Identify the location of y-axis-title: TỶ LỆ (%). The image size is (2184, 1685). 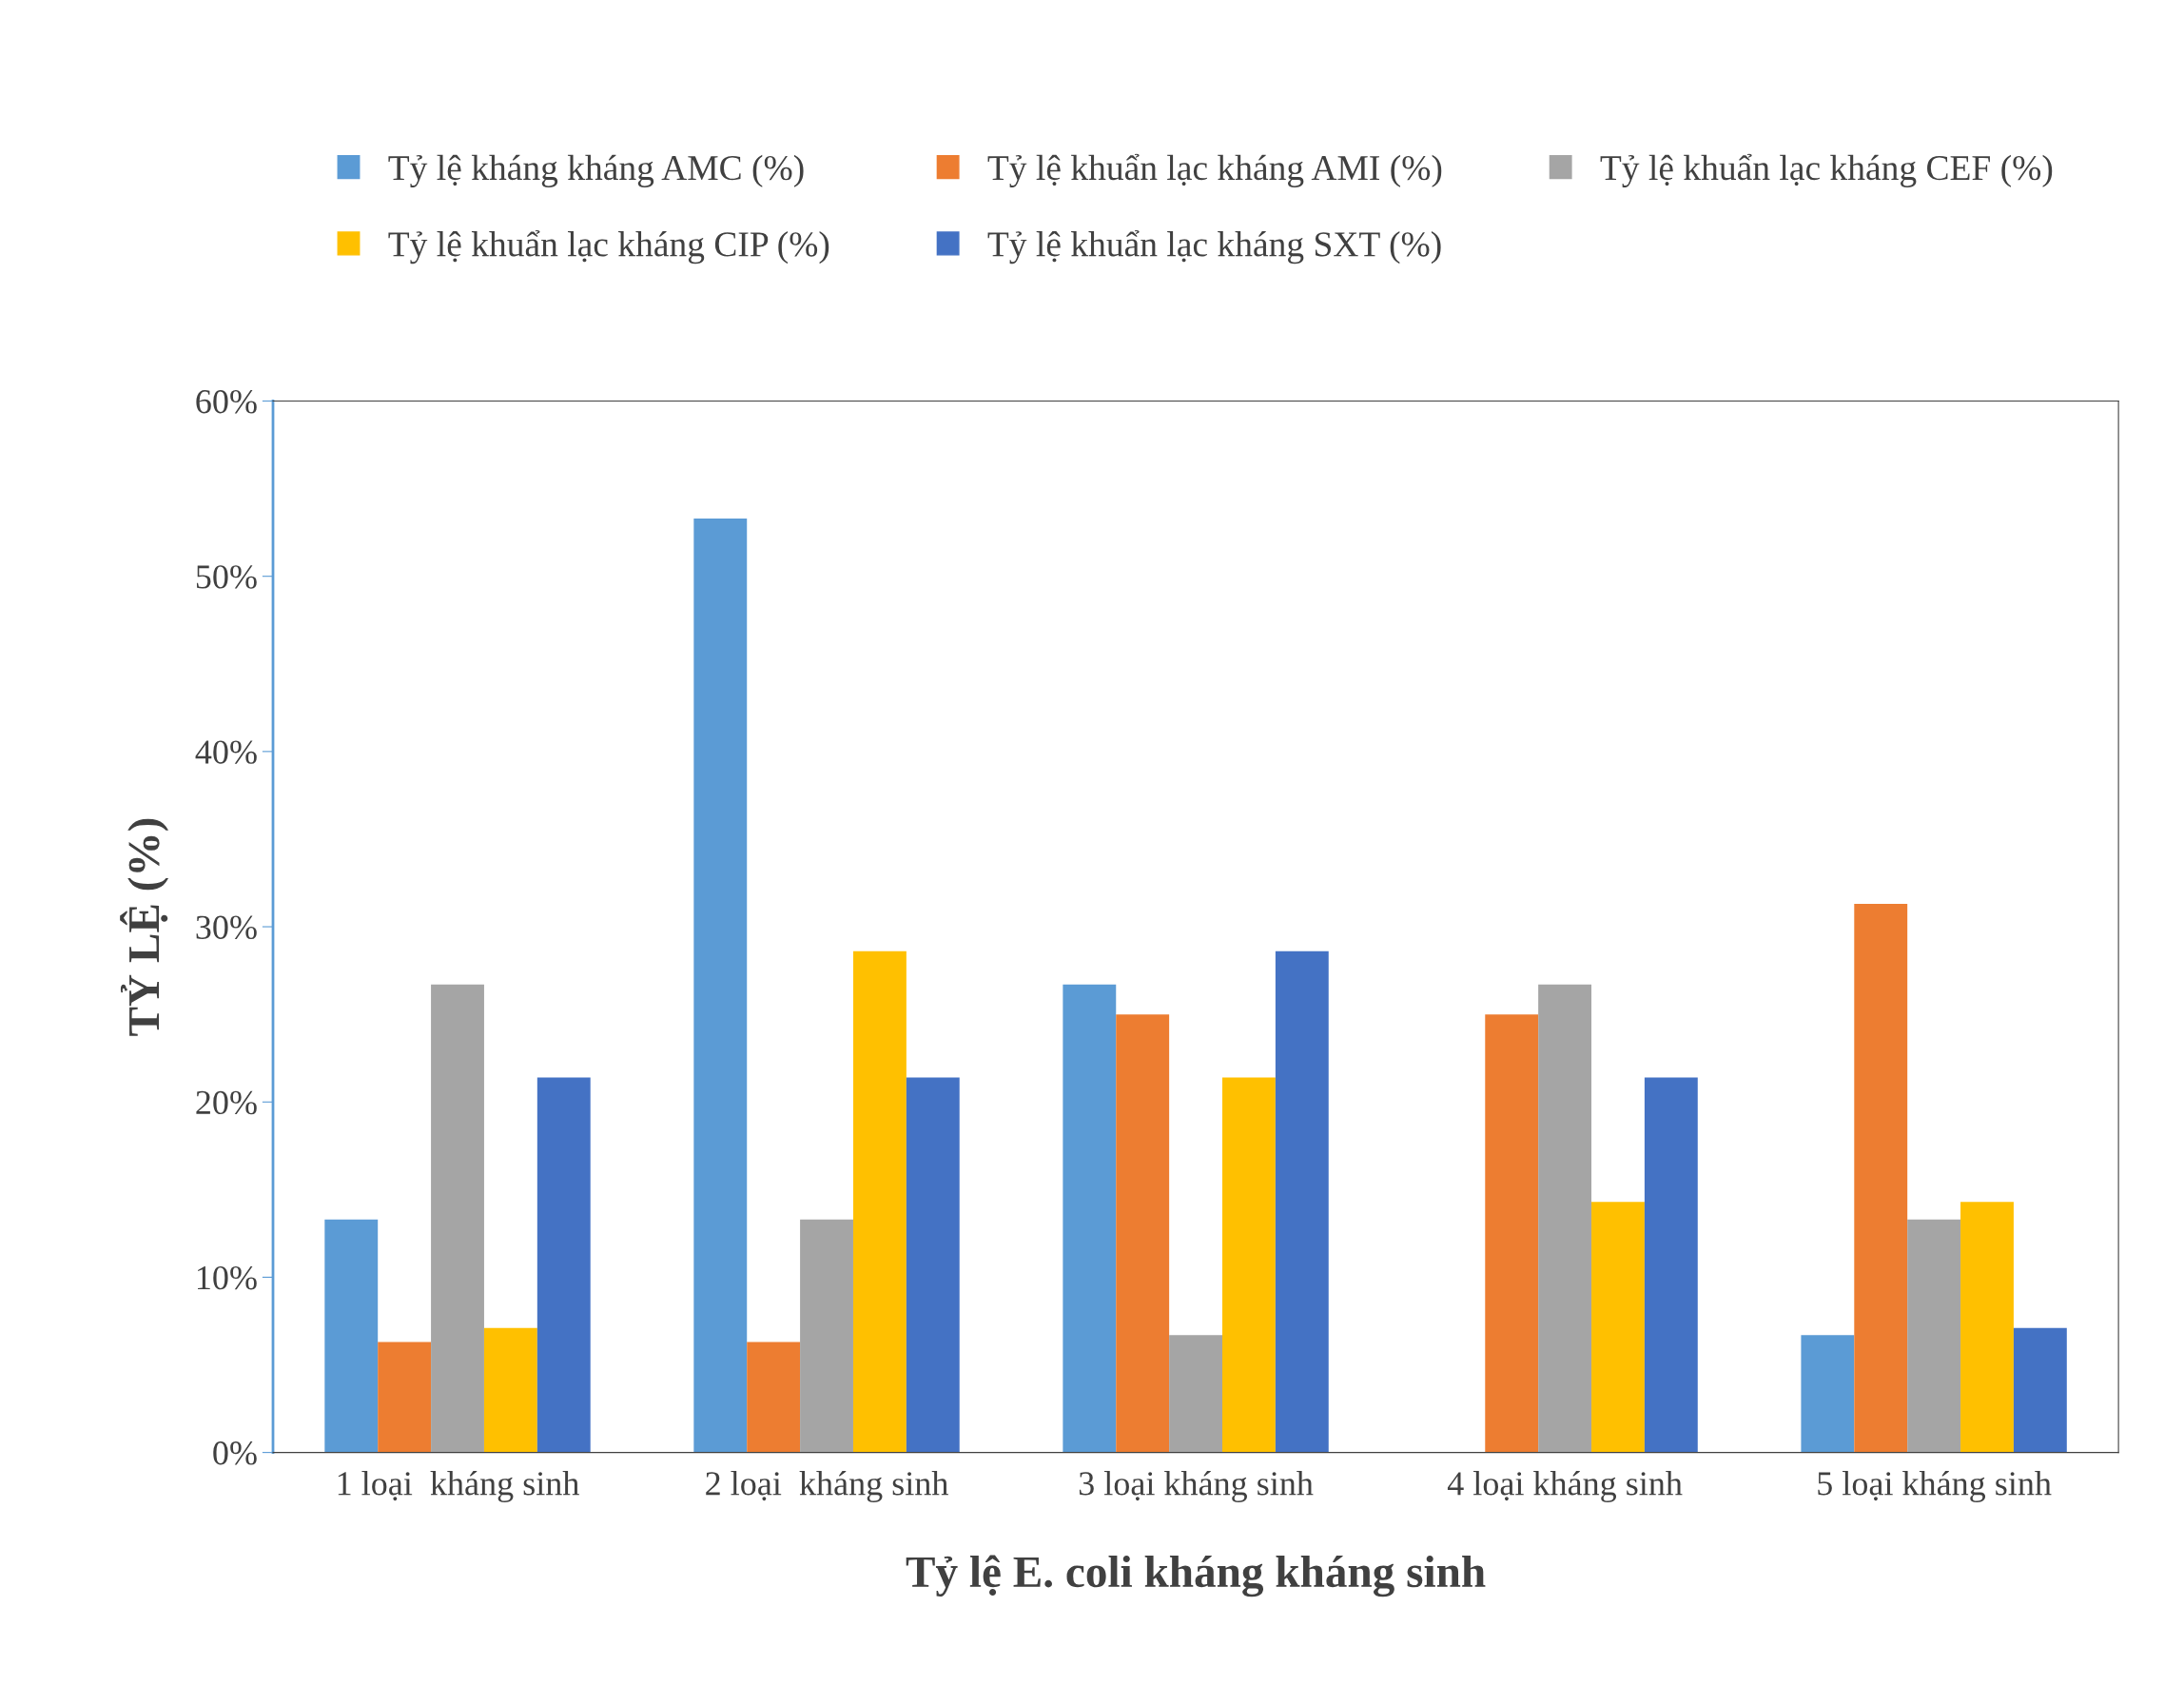
(144, 927).